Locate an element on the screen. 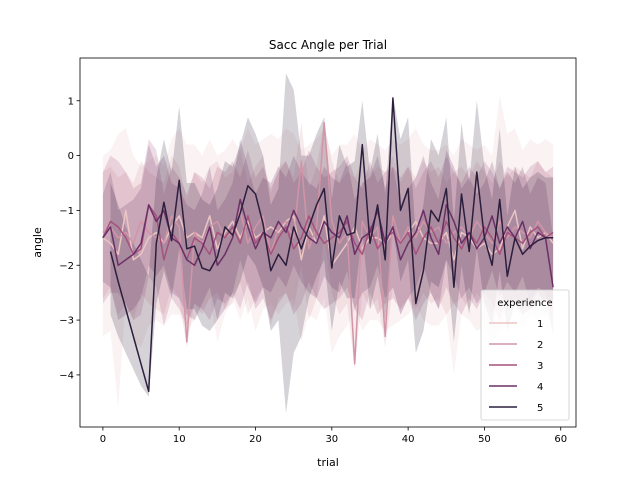 This screenshot has height=480, width=640. x-tick-label: 30 is located at coordinates (331, 439).